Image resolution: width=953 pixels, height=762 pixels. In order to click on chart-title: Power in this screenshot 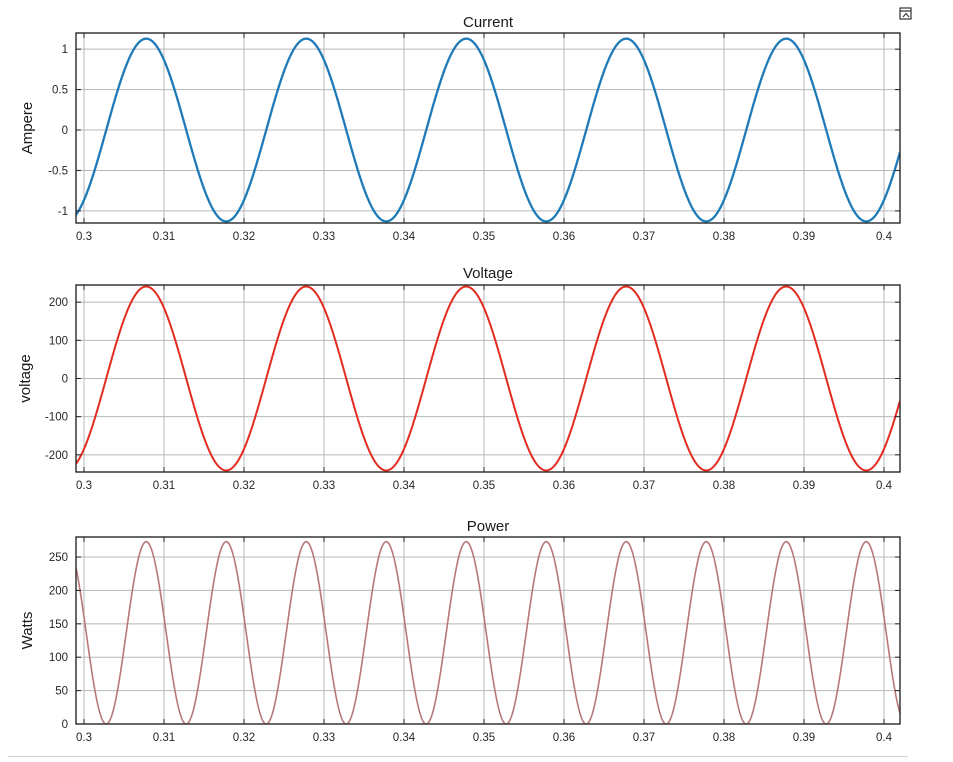, I will do `click(488, 526)`.